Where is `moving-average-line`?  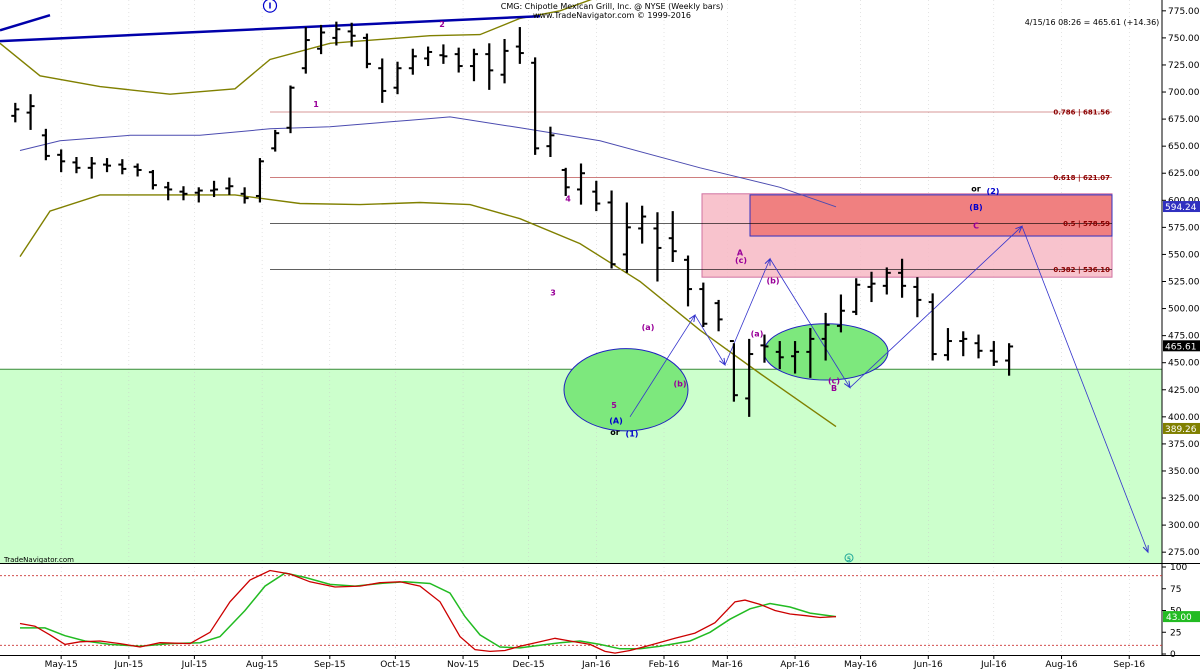 moving-average-line is located at coordinates (428, 162).